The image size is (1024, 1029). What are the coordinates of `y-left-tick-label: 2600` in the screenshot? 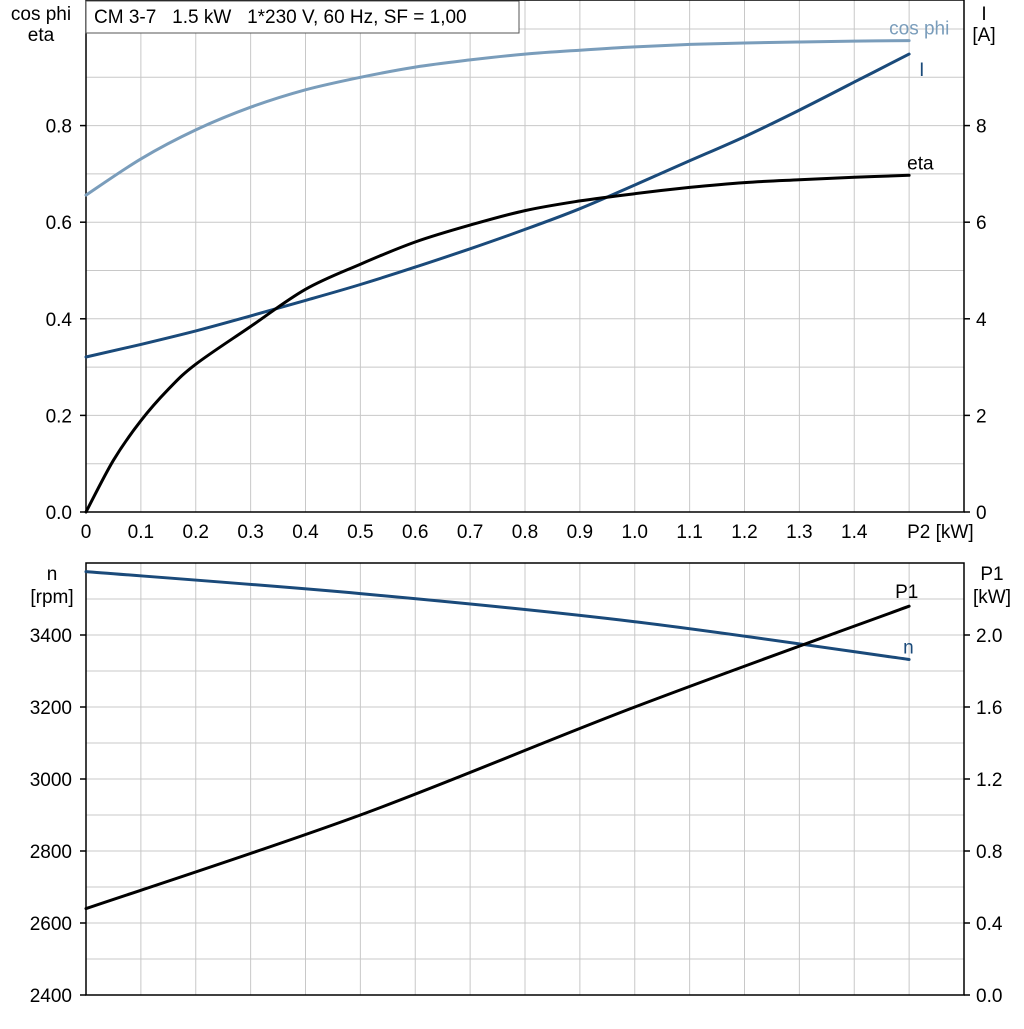 It's located at (51, 924).